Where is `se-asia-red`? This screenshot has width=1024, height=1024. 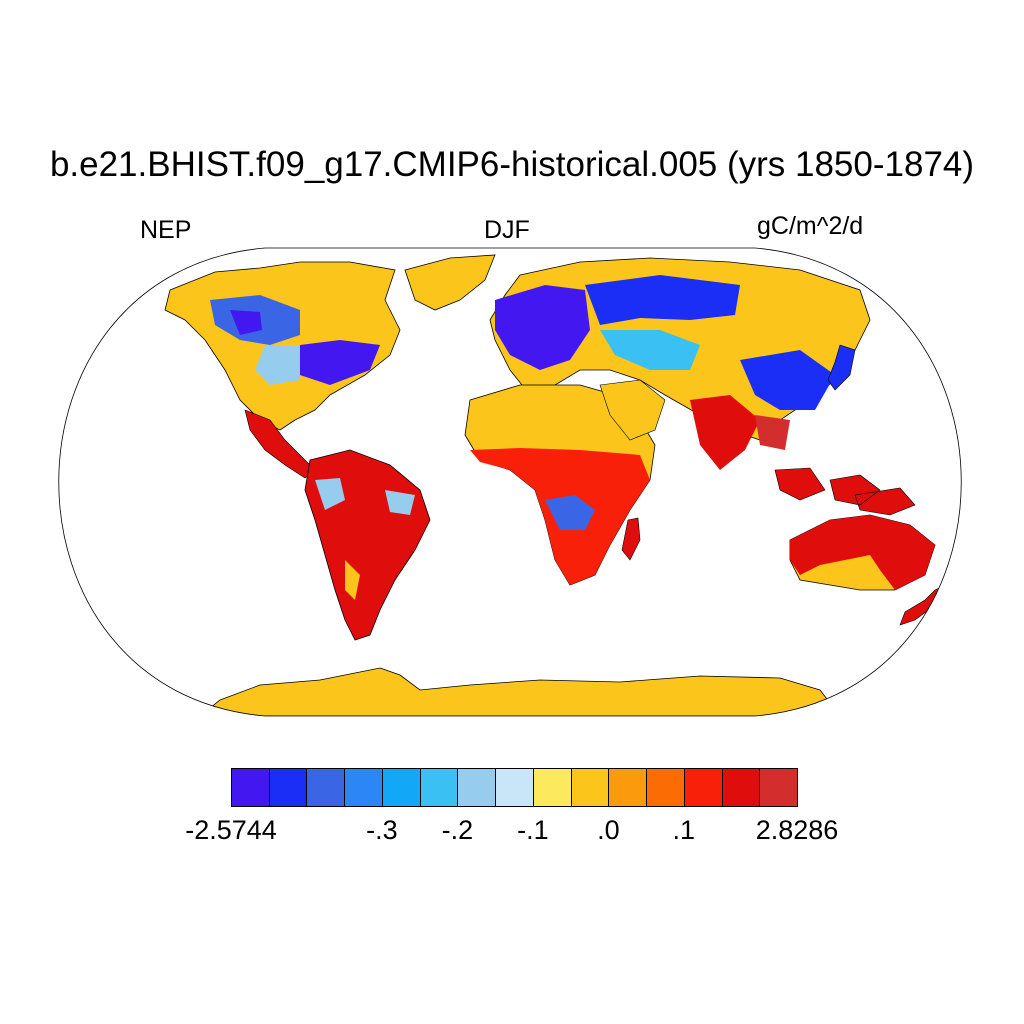
se-asia-red is located at coordinates (772, 432).